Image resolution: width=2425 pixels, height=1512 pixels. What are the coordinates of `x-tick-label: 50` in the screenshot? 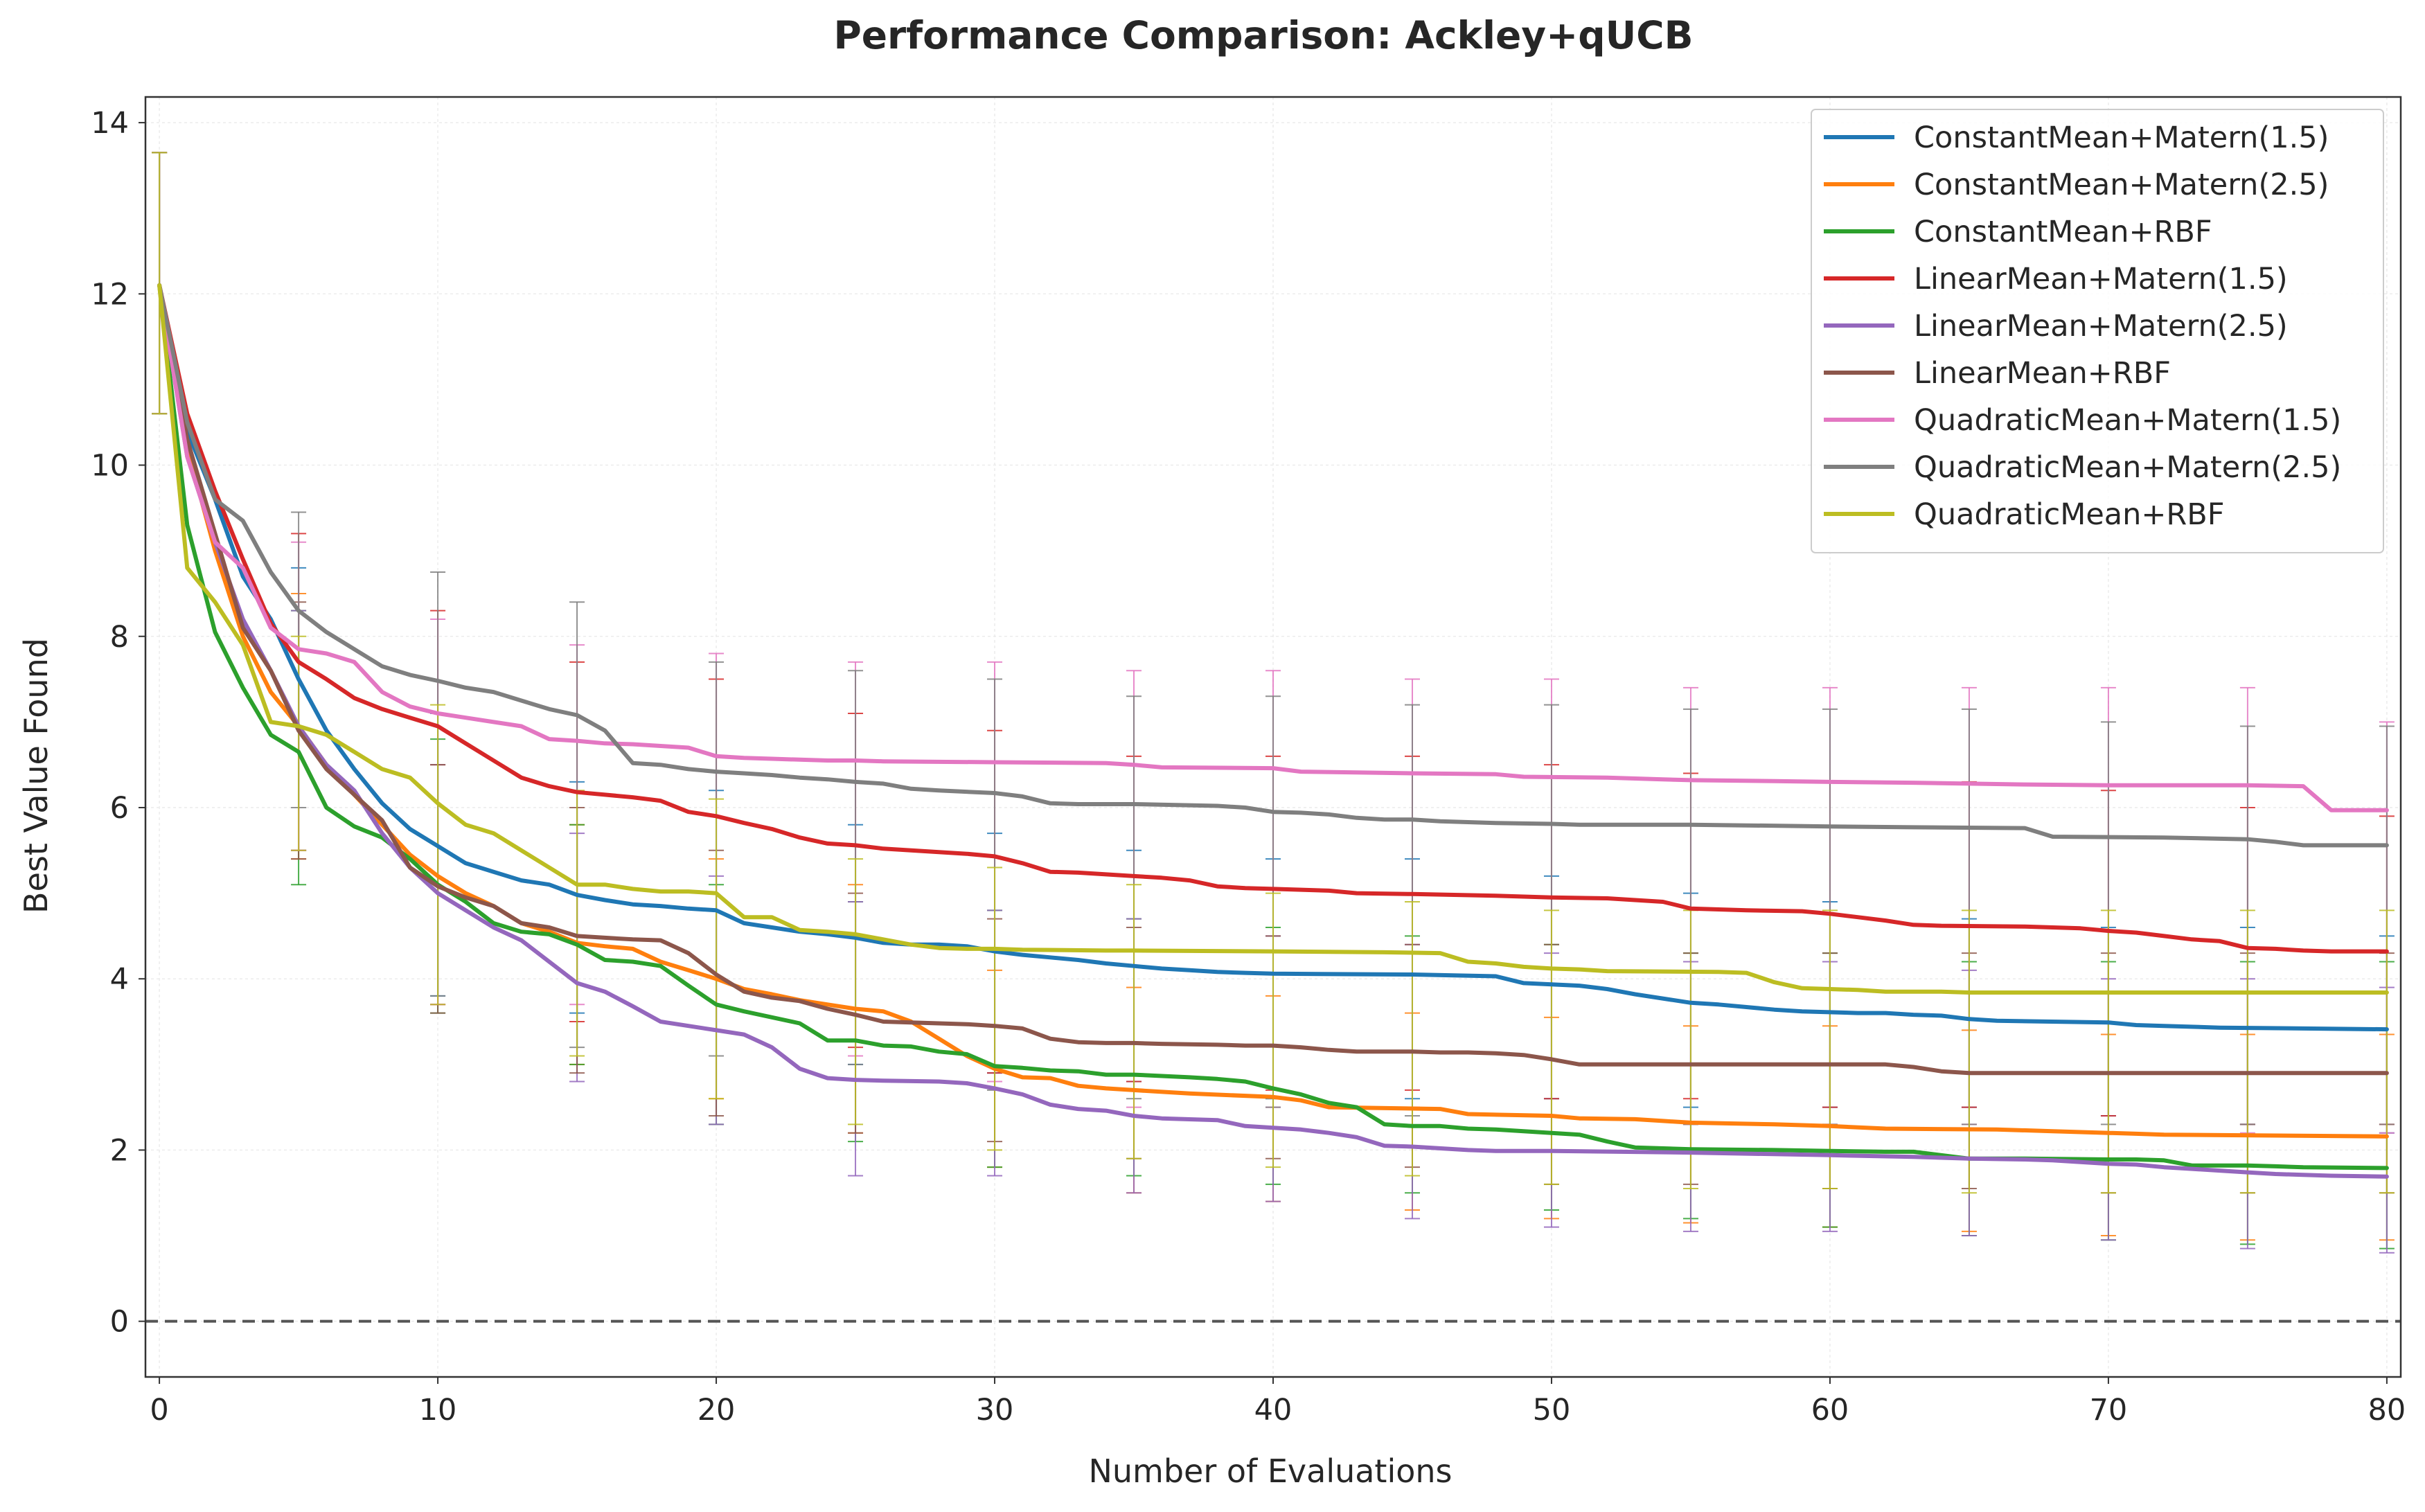 It's located at (1552, 1410).